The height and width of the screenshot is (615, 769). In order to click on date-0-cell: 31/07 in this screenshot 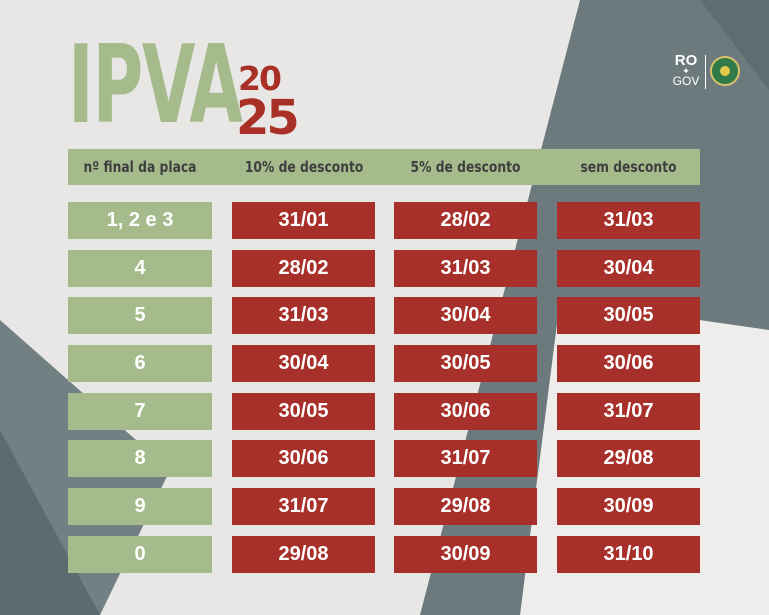, I will do `click(628, 411)`.